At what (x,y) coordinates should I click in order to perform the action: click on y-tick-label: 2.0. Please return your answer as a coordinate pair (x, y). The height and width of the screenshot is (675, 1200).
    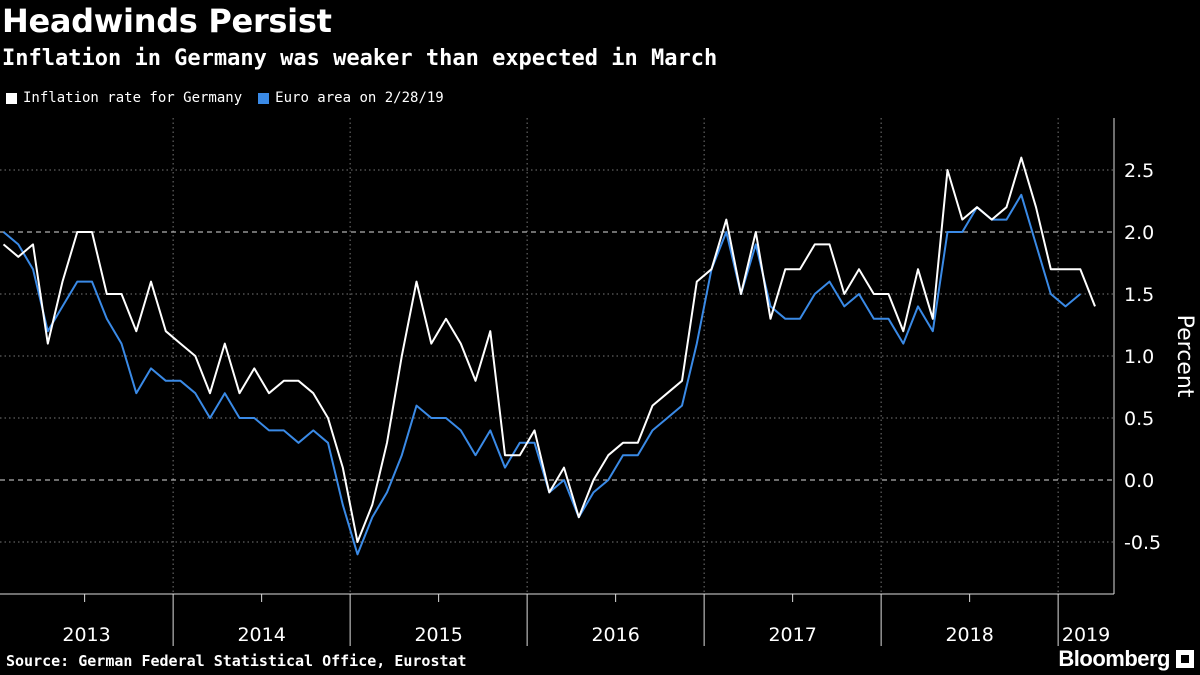
    Looking at the image, I should click on (1139, 233).